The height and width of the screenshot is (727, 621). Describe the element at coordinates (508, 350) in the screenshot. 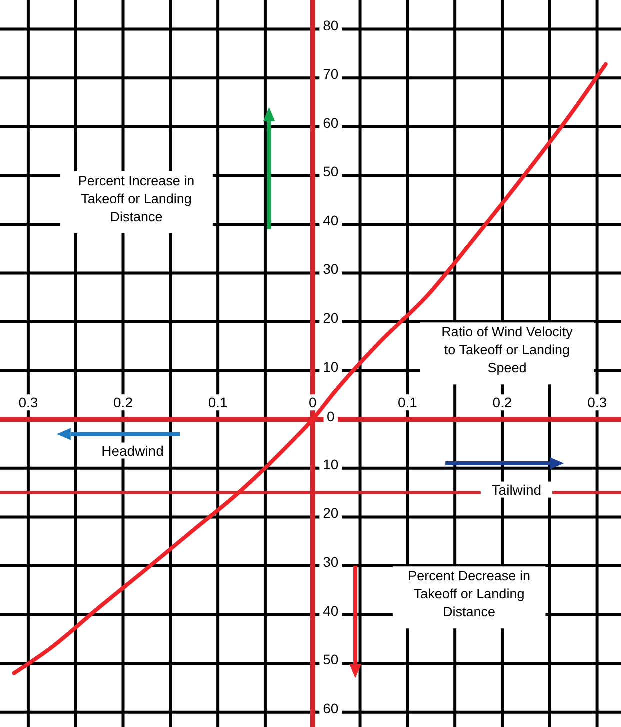

I see `annotation: Ratio of Wind Velocity to Takeoff or Landing Speed` at that location.